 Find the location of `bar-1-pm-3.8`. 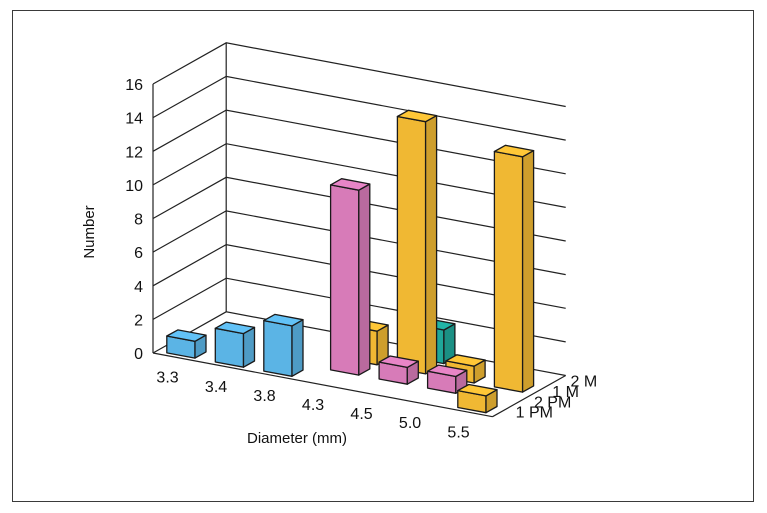

bar-1-pm-3.8 is located at coordinates (283, 345).